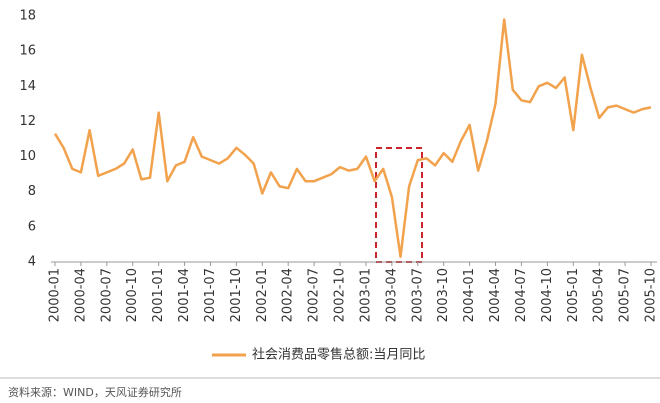  What do you see at coordinates (27, 51) in the screenshot?
I see `y-tick-label: 16` at bounding box center [27, 51].